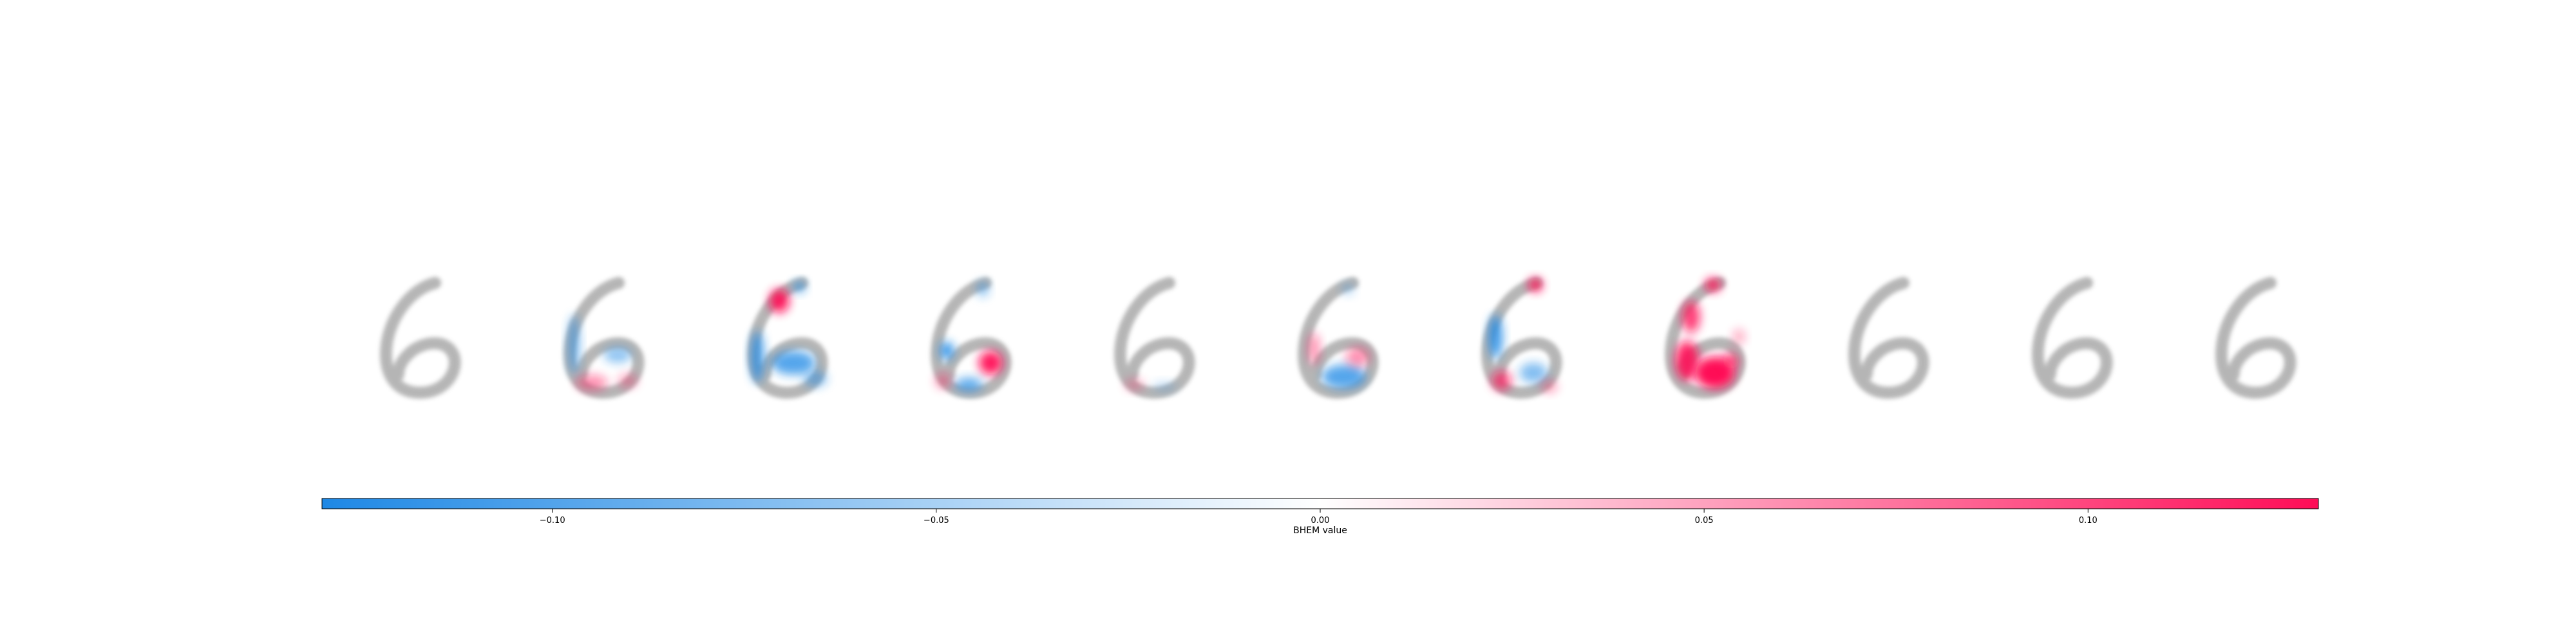 Image resolution: width=2576 pixels, height=644 pixels. I want to click on colorbar-tick-label: 0.10, so click(2088, 521).